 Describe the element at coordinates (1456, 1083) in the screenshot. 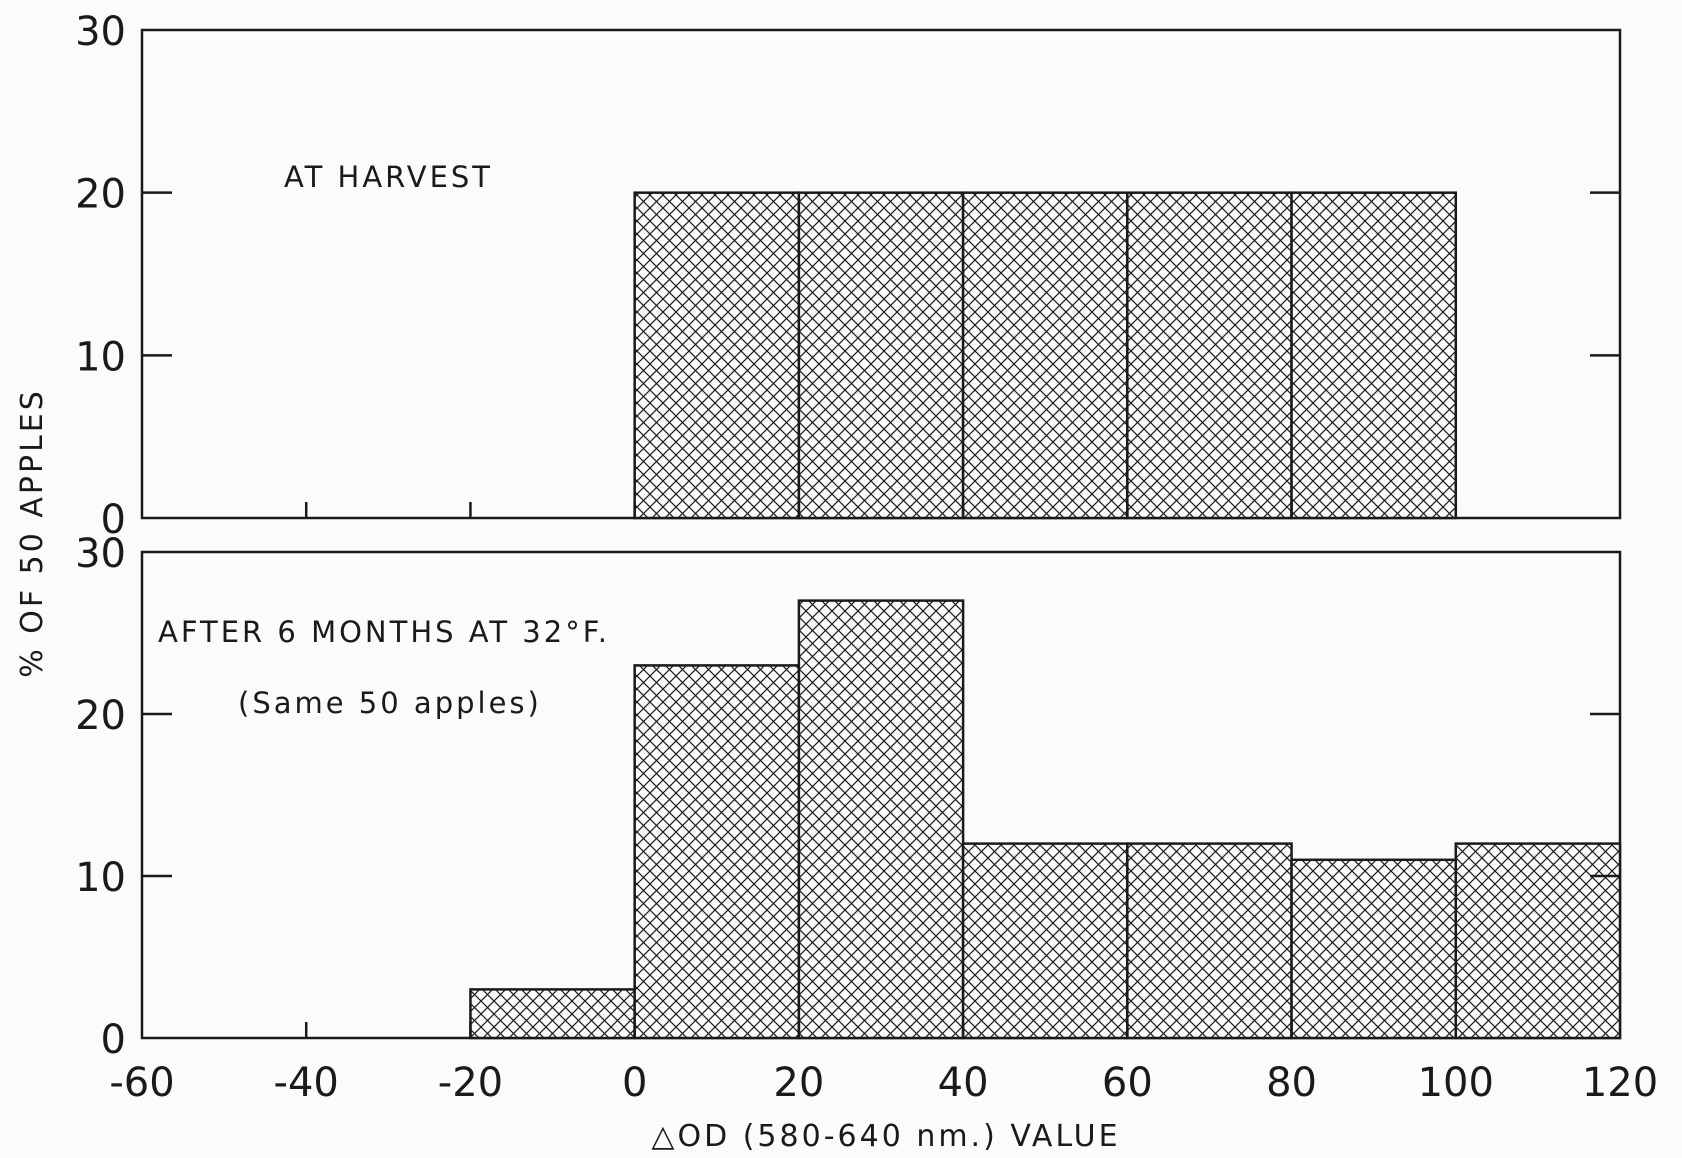

I see `x-tick-label-100: 100` at that location.